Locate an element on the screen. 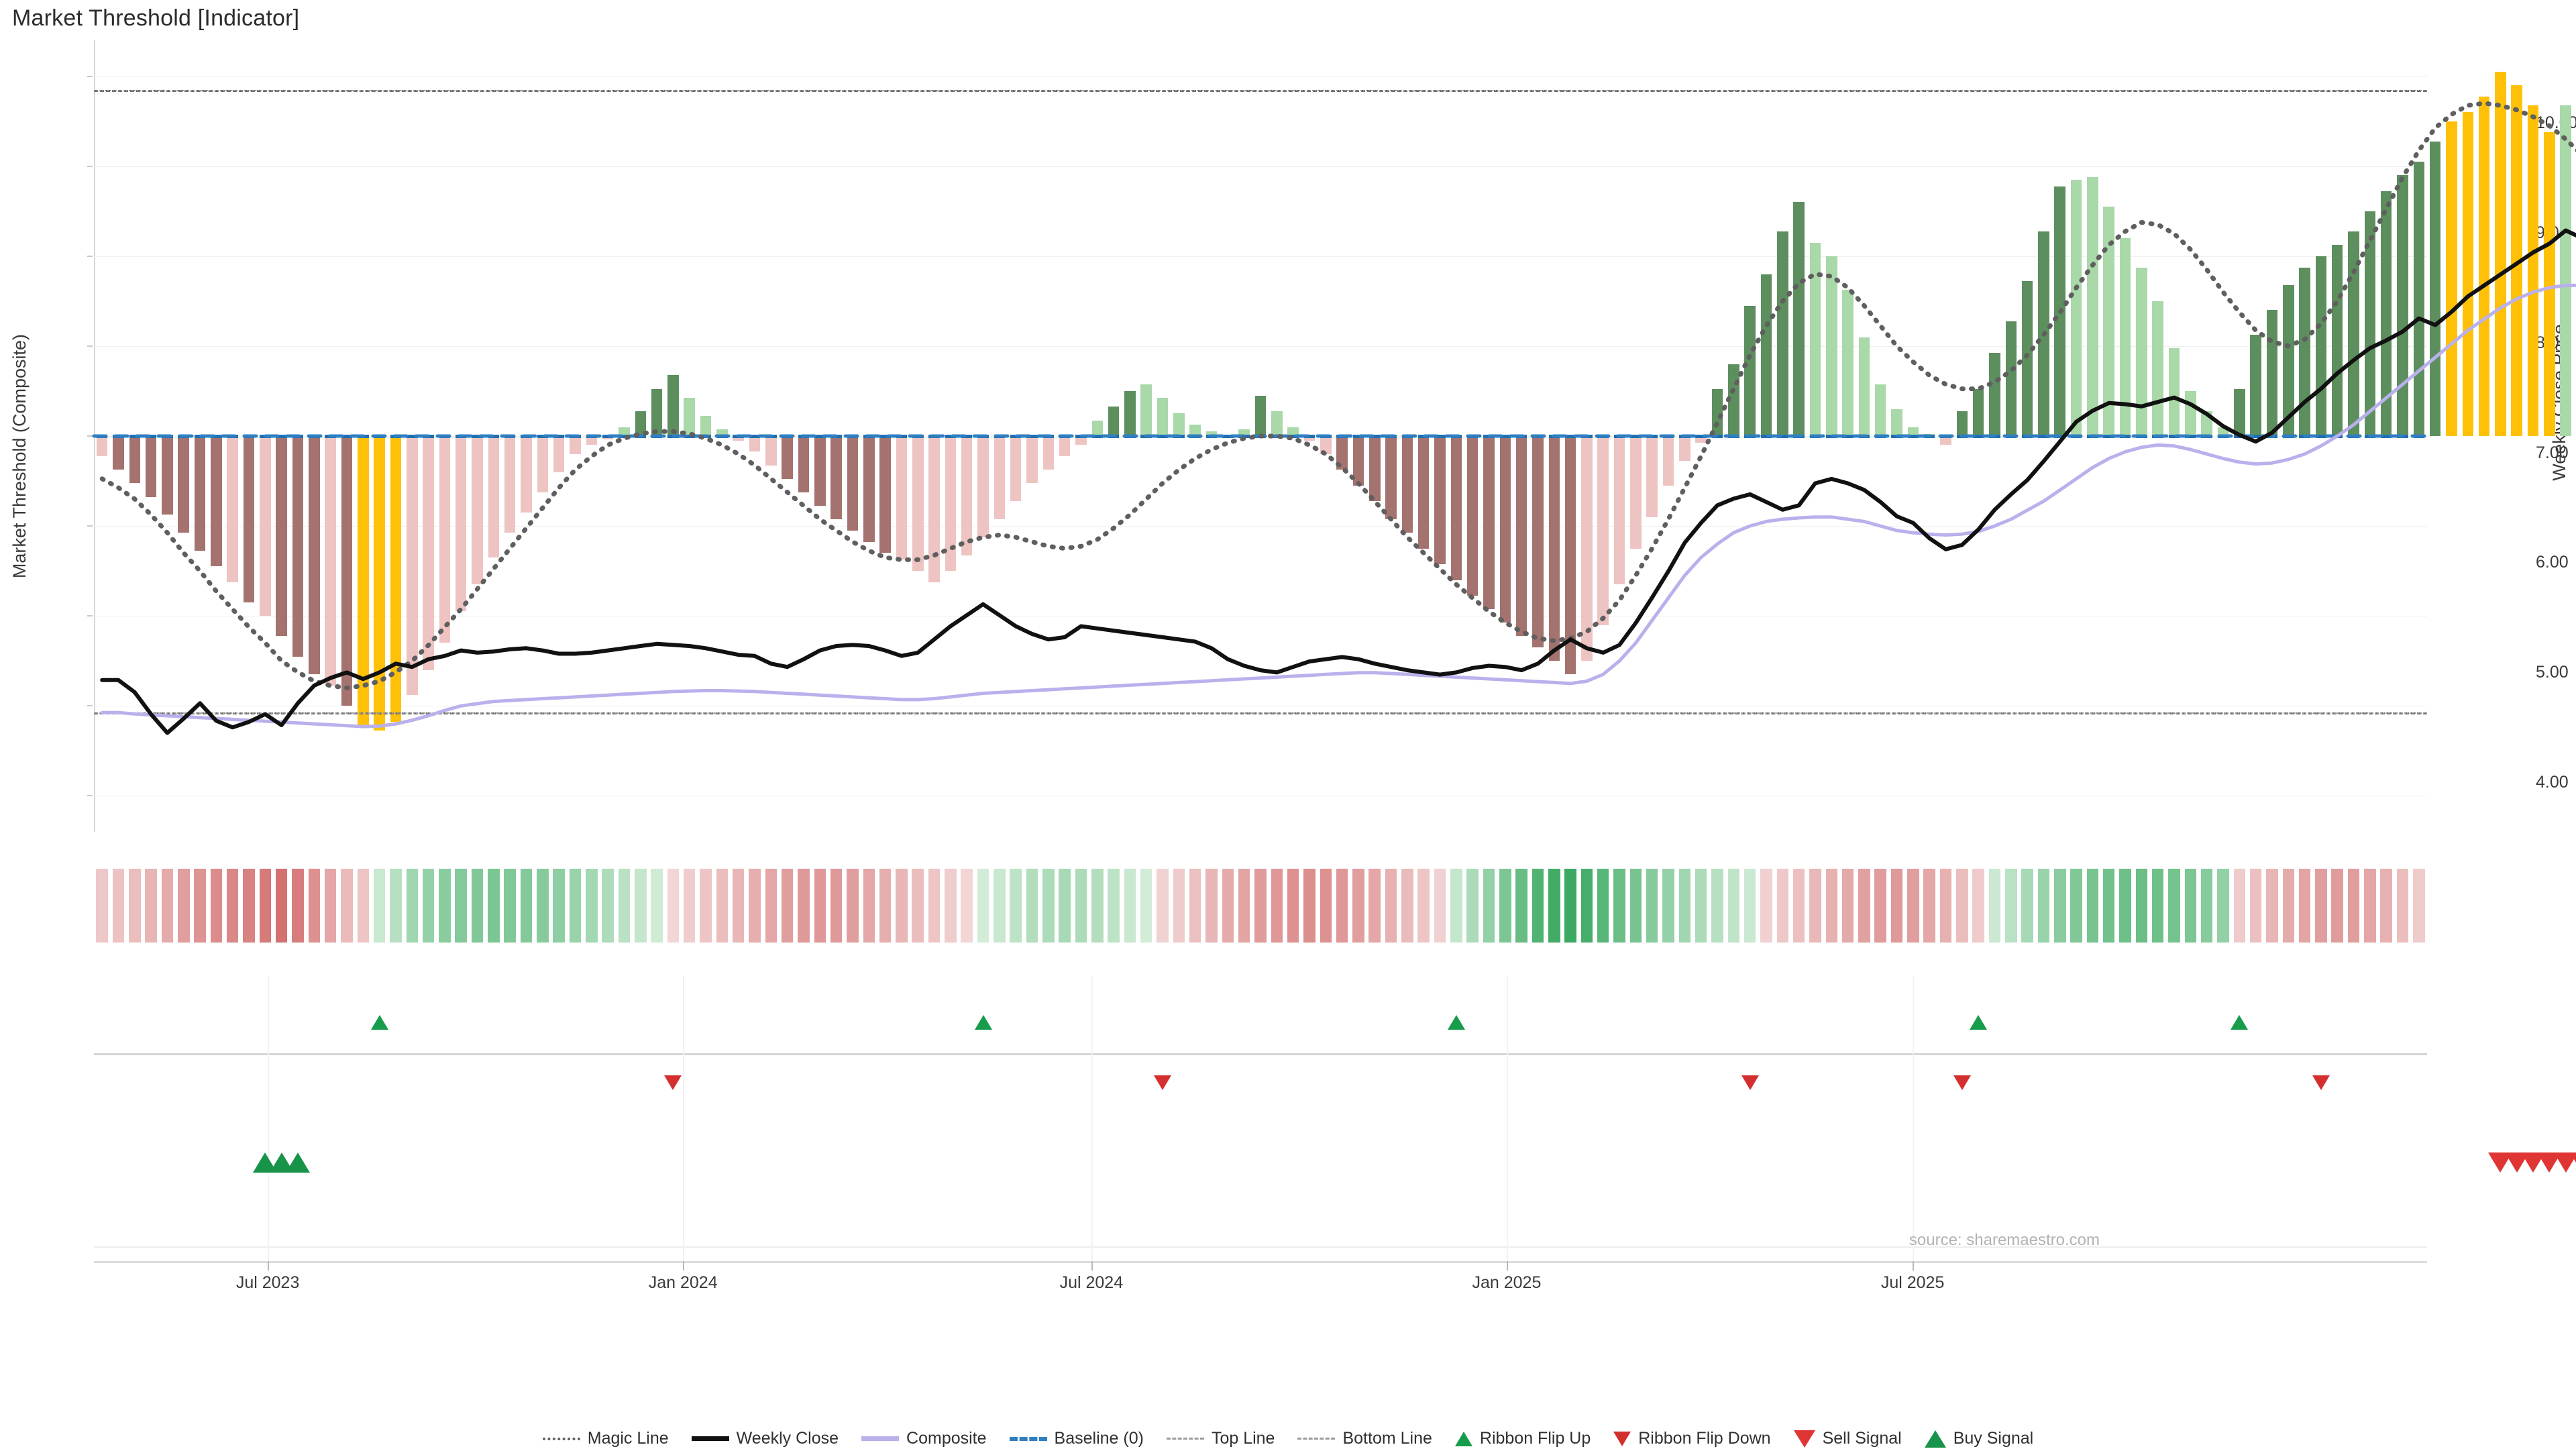 The height and width of the screenshot is (1449, 2576). legend-item: Buy Signal is located at coordinates (1978, 1438).